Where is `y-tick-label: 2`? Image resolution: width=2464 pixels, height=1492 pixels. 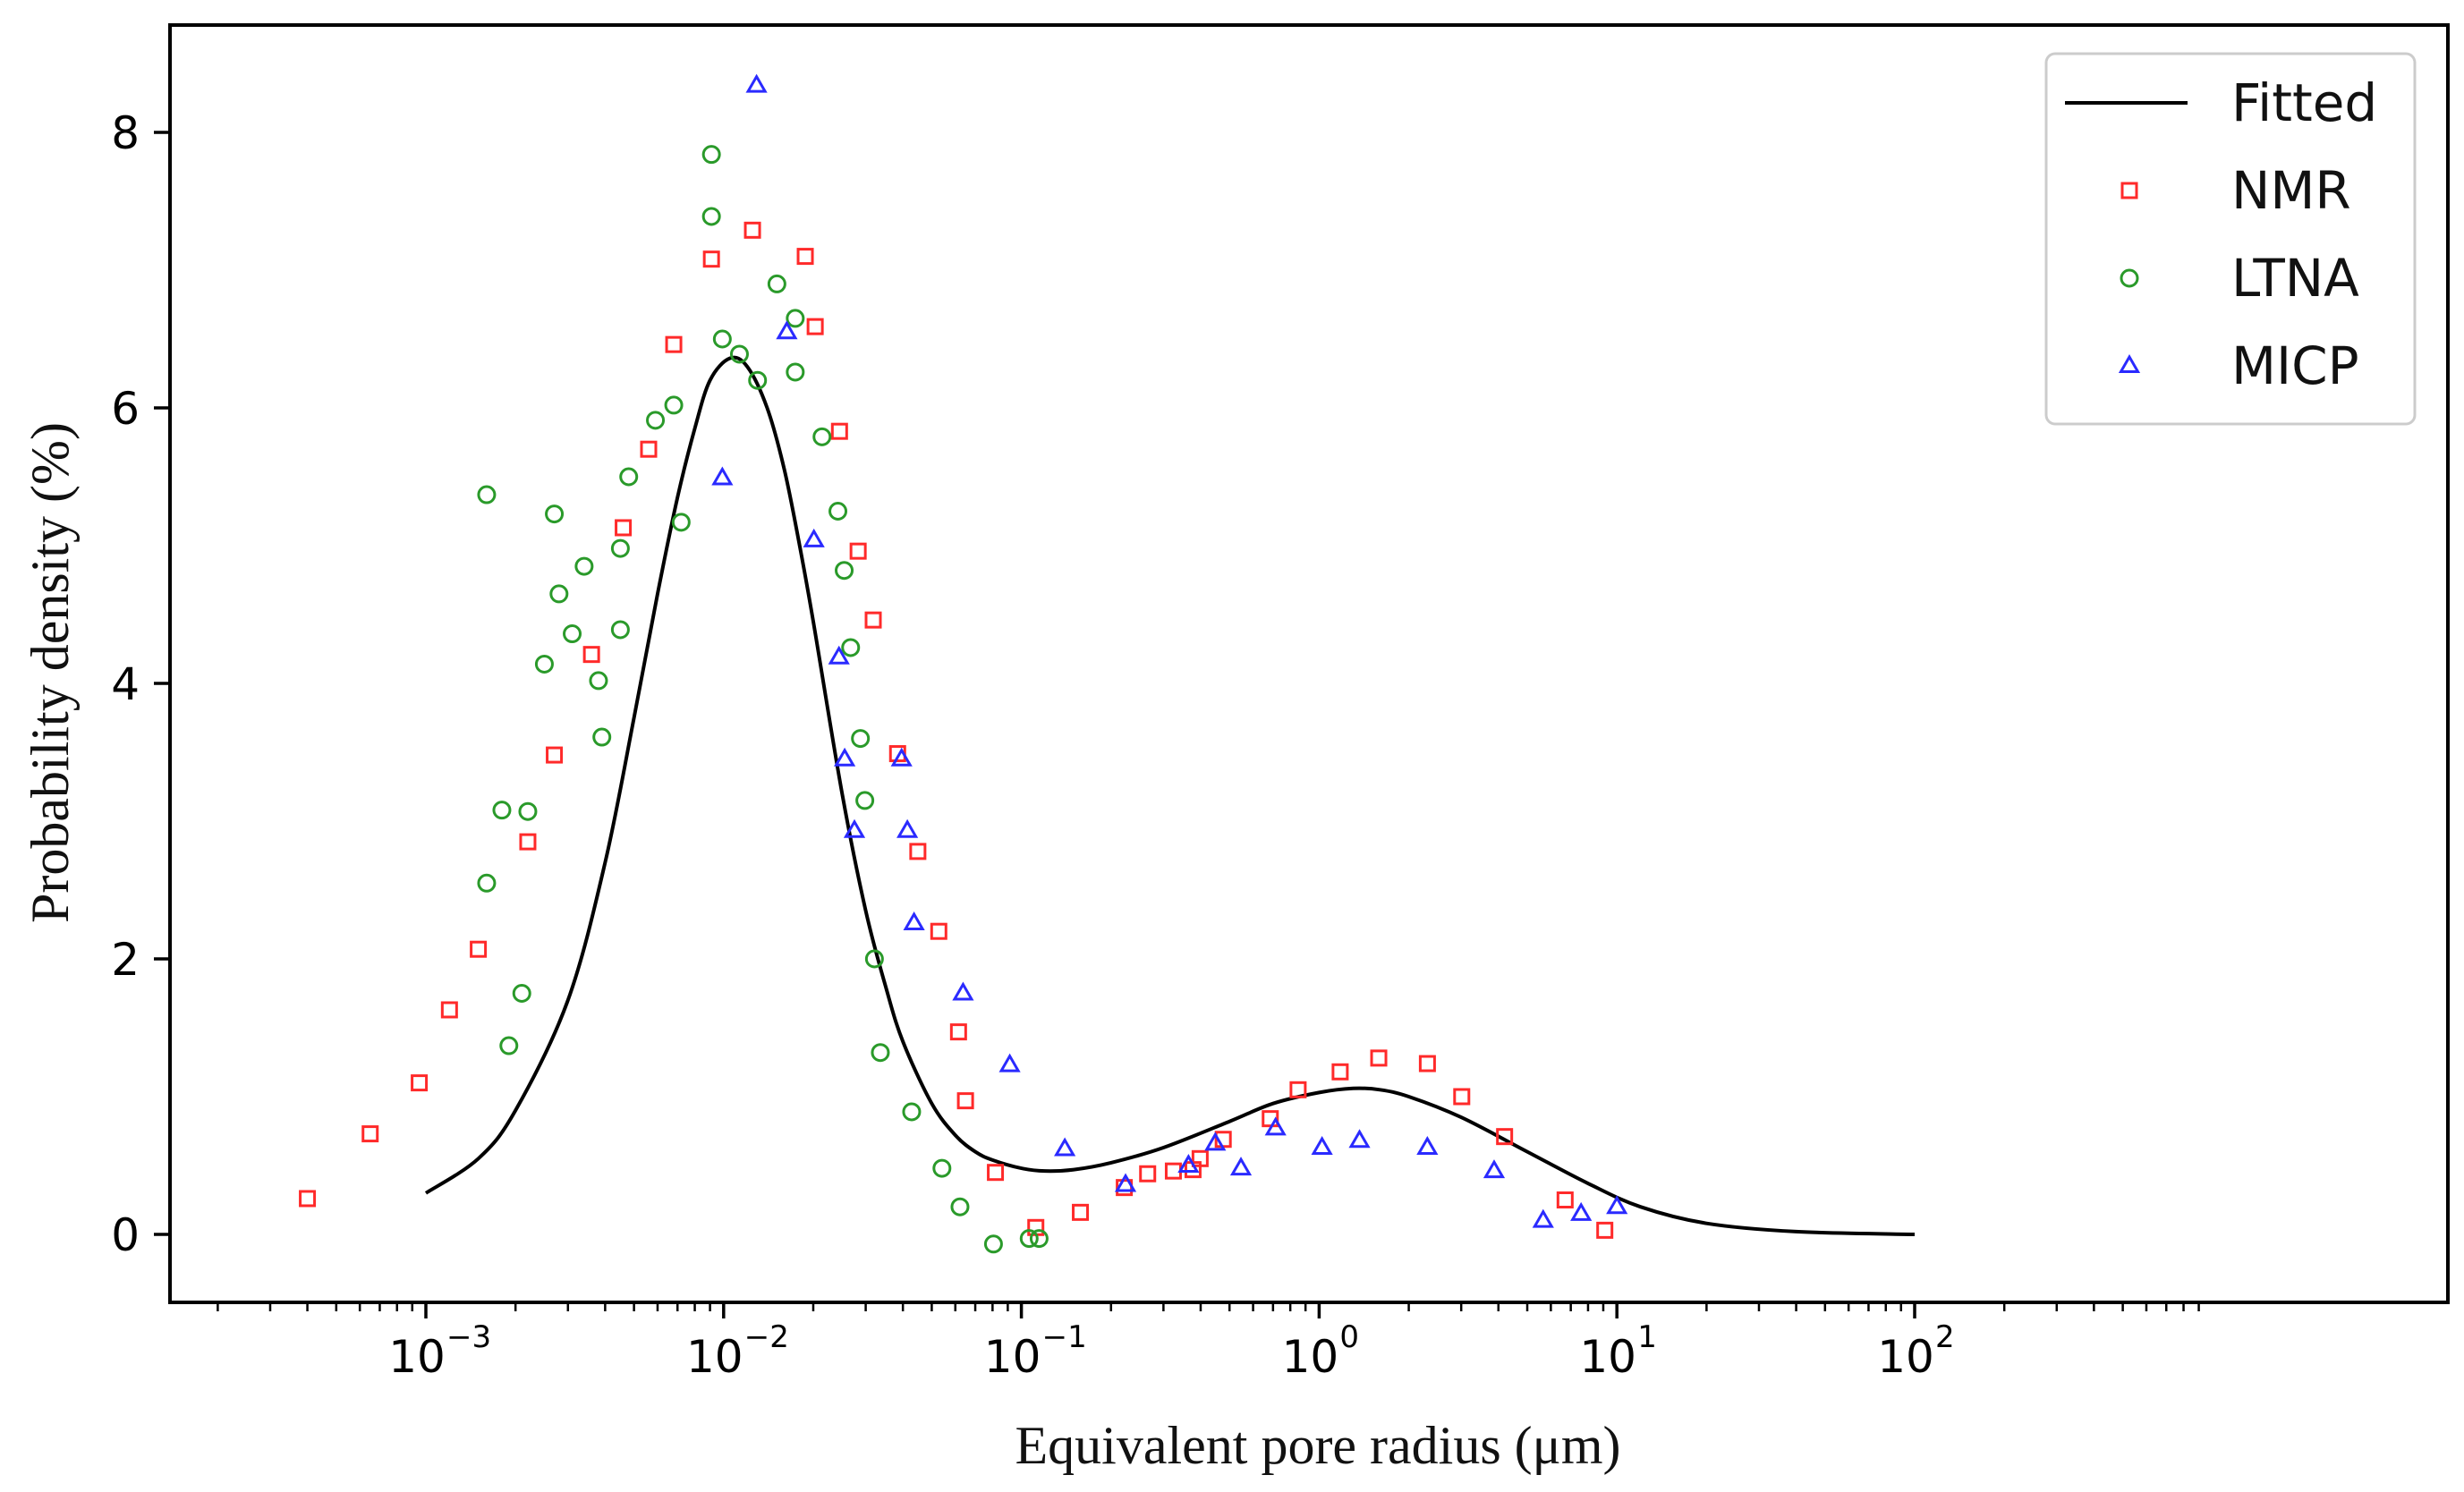
y-tick-label: 2 is located at coordinates (125, 960).